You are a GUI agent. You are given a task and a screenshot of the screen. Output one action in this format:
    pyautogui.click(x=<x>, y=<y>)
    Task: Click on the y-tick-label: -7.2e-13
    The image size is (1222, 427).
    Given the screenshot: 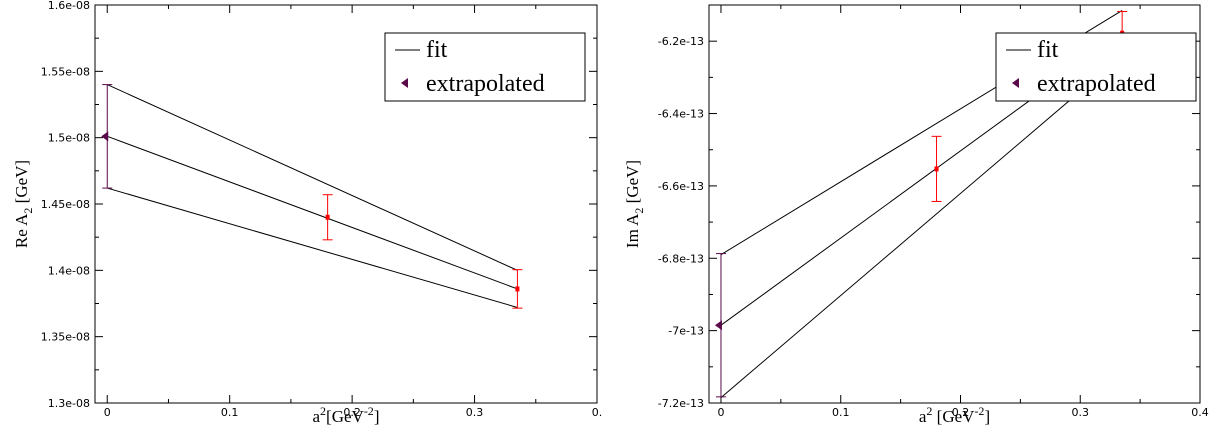 What is the action you would take?
    pyautogui.click(x=681, y=403)
    